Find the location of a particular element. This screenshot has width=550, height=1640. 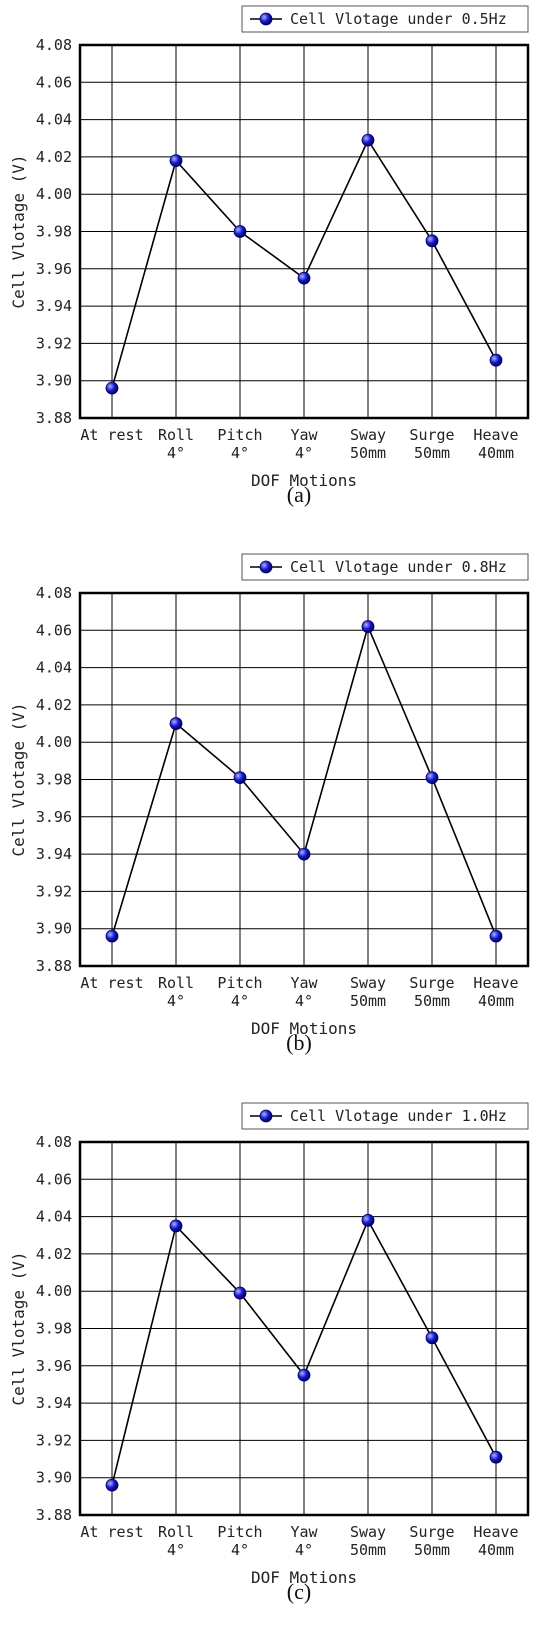

legend: Cell Vlotage under 1.0Hz is located at coordinates (385, 1116).